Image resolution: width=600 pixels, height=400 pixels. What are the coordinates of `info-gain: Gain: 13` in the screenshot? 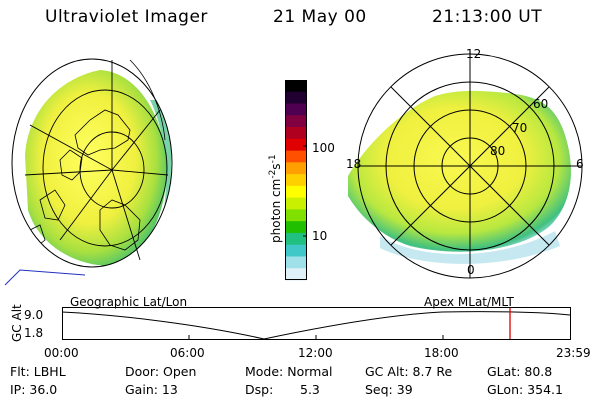 It's located at (151, 389).